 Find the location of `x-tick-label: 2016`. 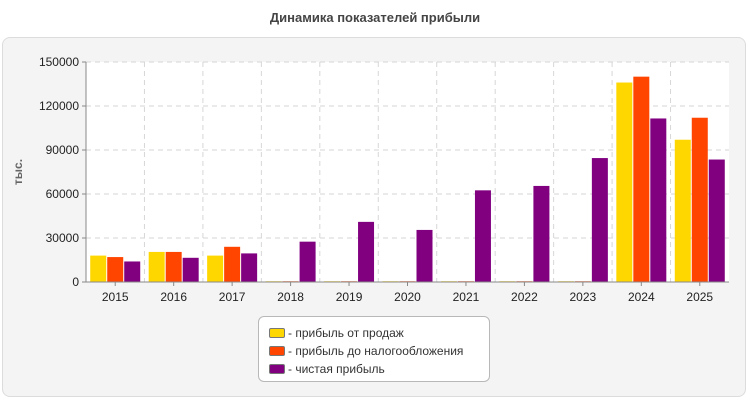

x-tick-label: 2016 is located at coordinates (173, 297).